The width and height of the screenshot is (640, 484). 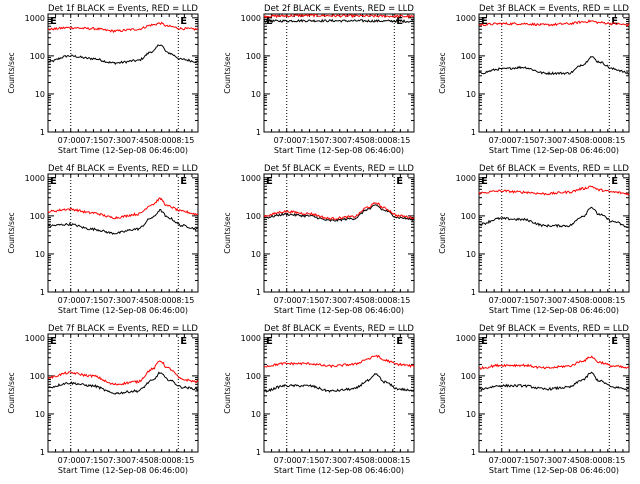 I want to click on panel-title: Det 4f BLACK = Events, RED = LLD, so click(x=123, y=169).